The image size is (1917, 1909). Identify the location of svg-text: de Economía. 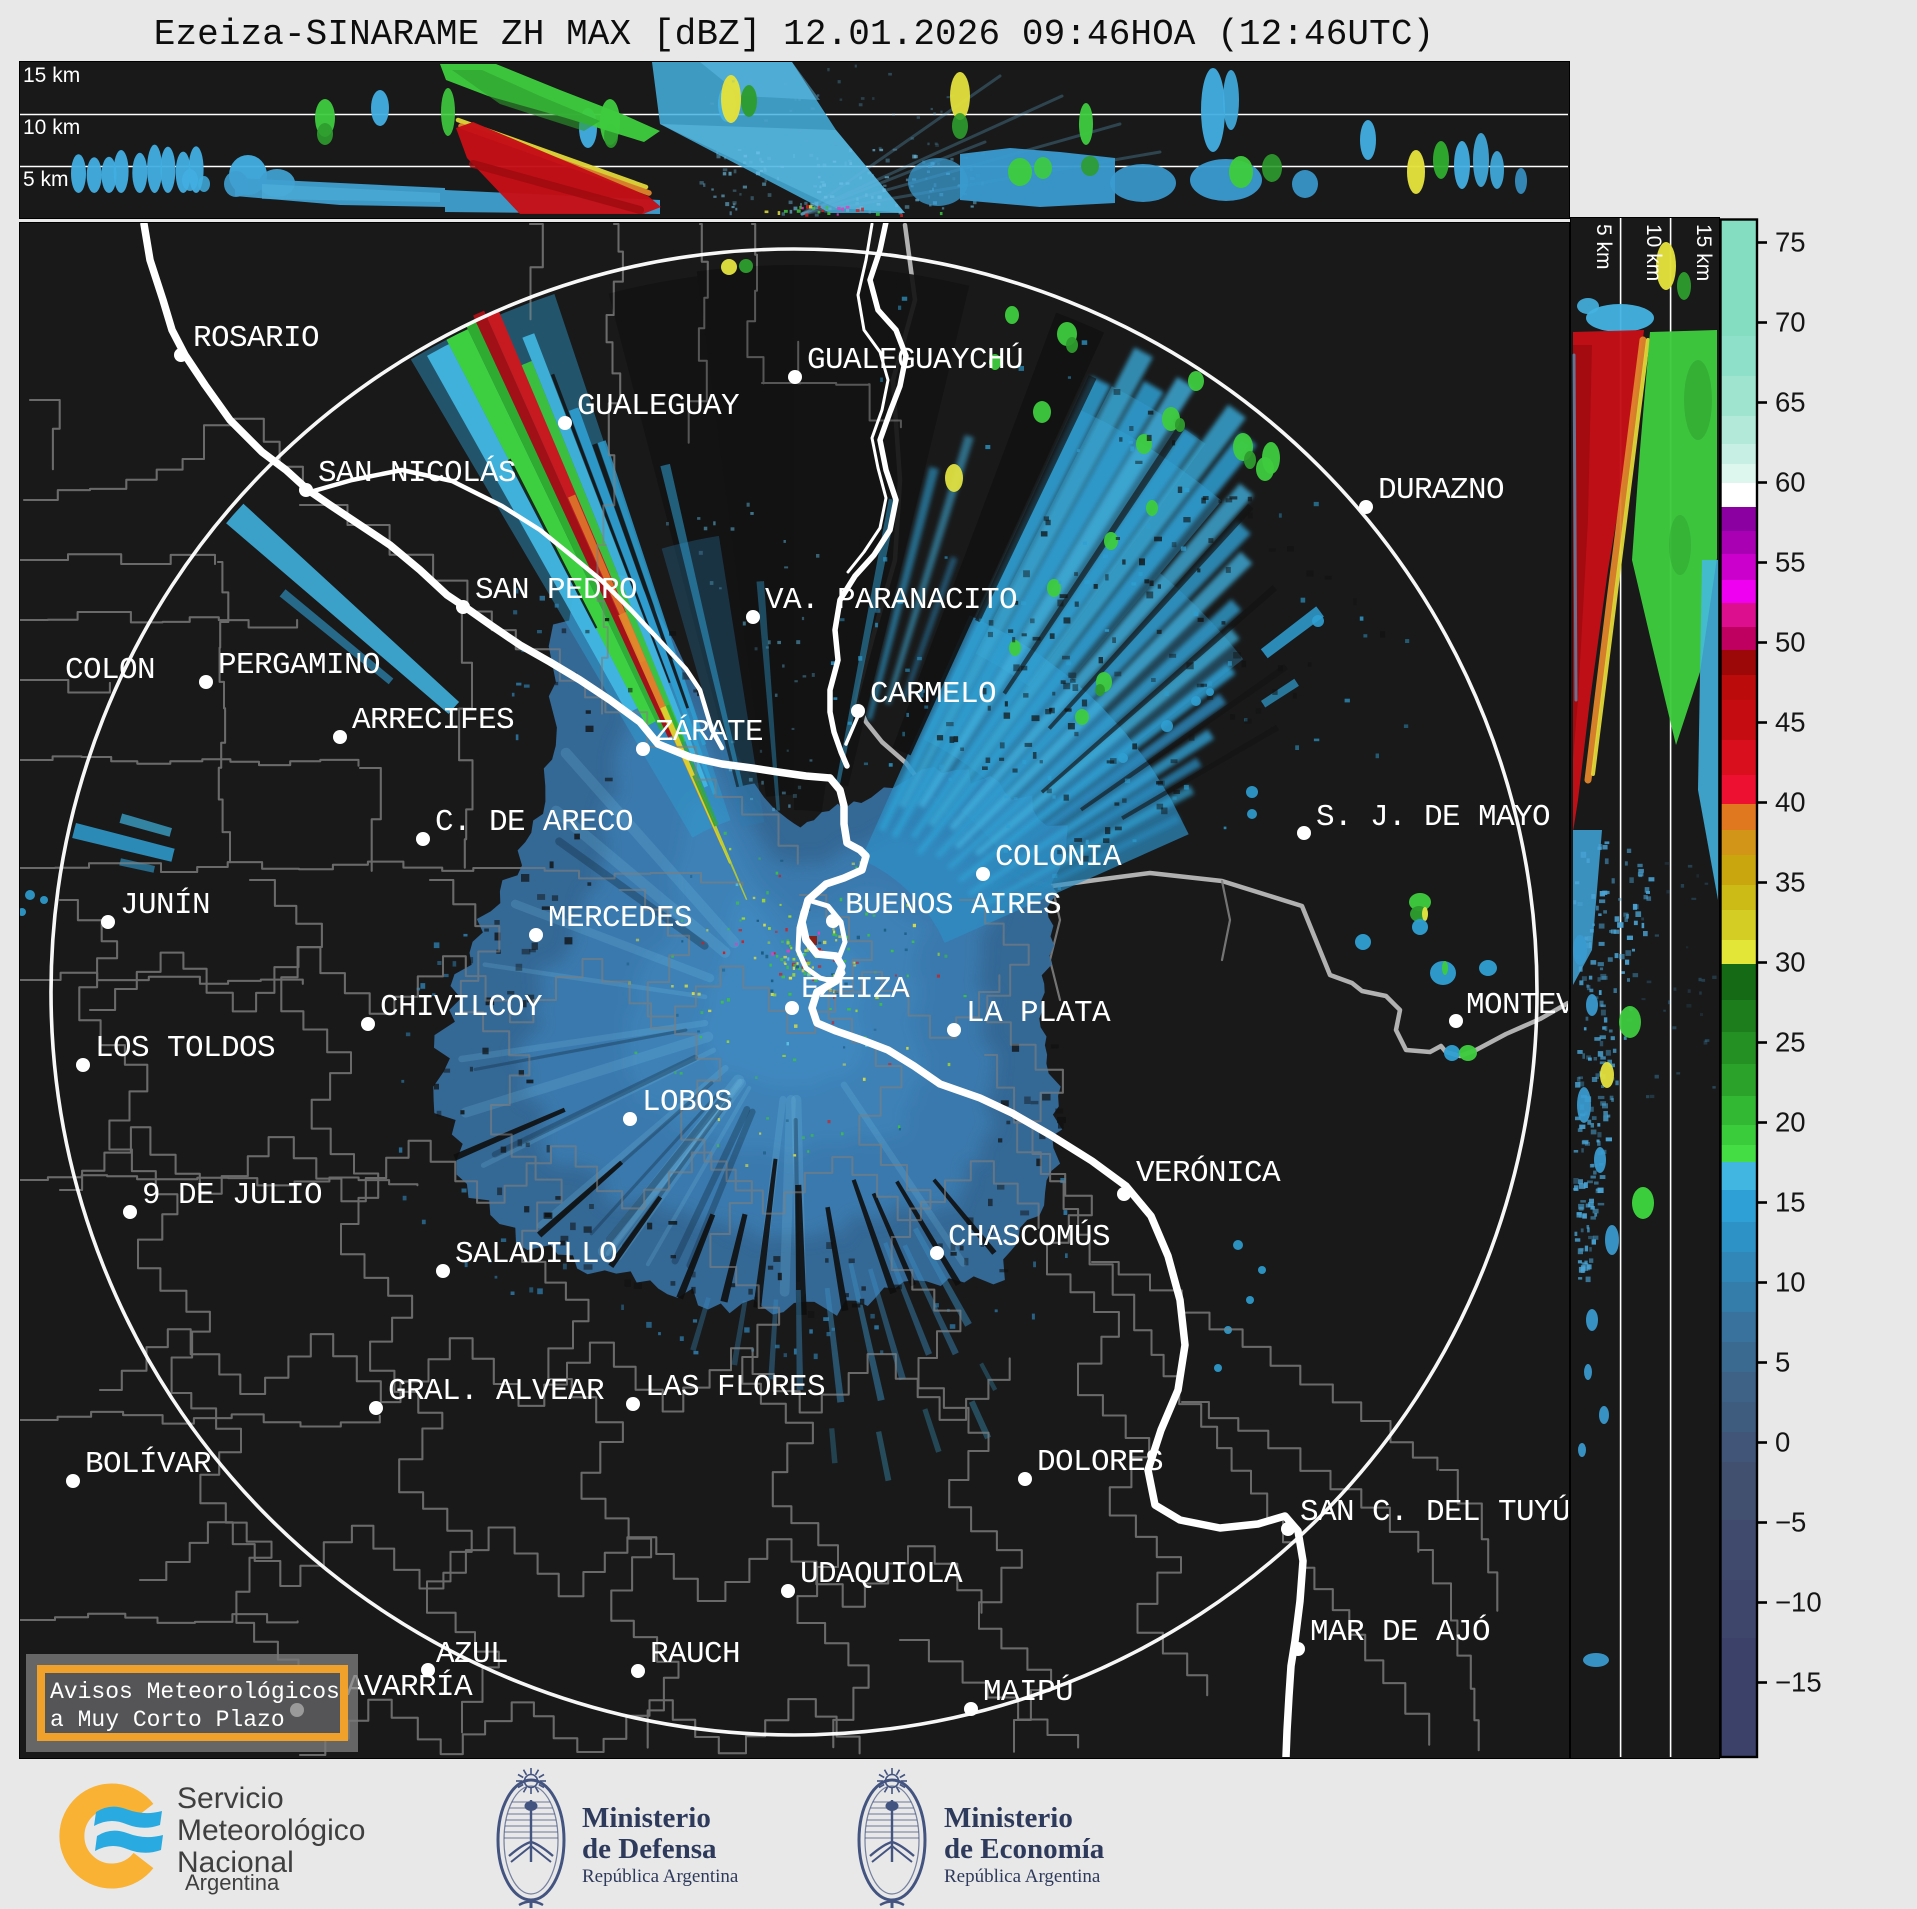
(1024, 1849).